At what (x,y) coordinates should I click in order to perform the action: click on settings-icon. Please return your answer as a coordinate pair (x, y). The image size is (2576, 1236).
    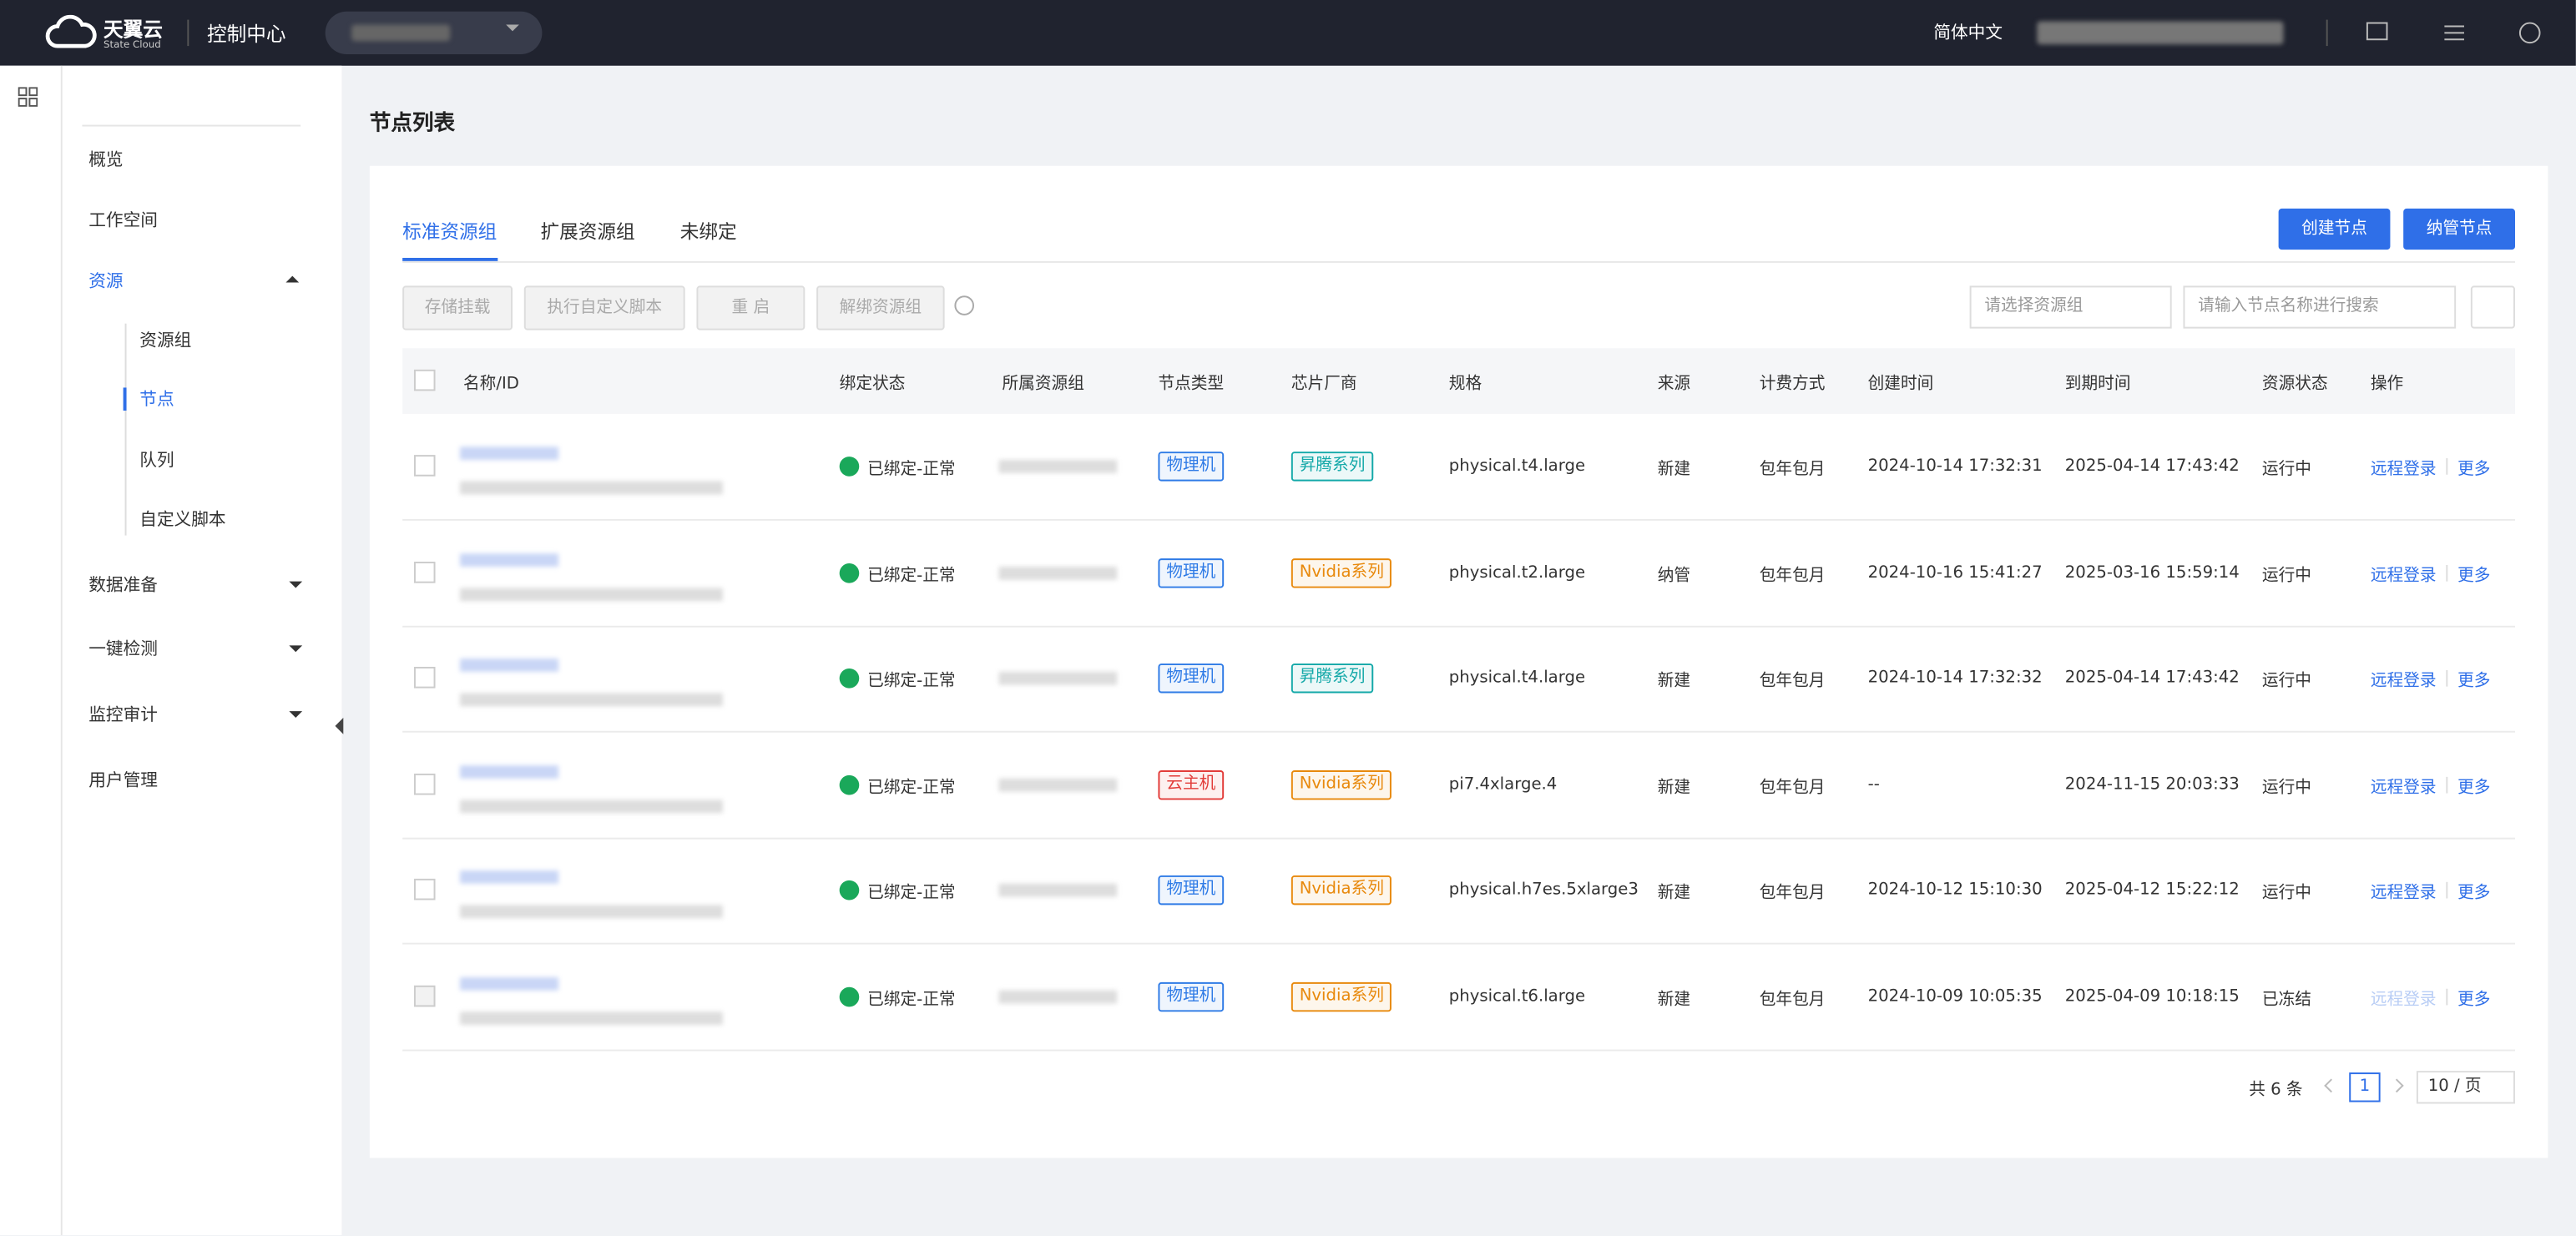
    Looking at the image, I should click on (2454, 33).